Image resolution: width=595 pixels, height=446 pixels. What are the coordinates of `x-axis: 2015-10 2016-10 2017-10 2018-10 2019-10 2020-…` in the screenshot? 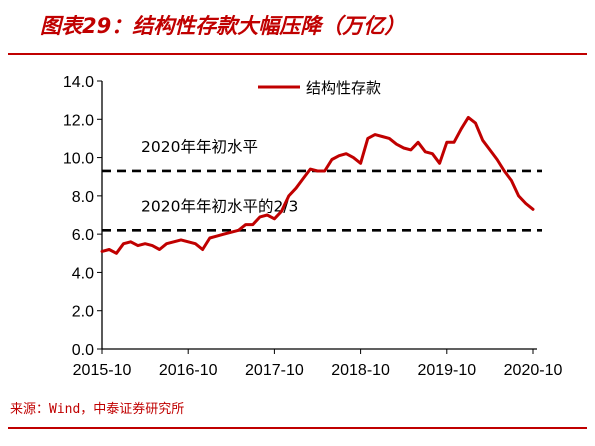 It's located at (318, 363).